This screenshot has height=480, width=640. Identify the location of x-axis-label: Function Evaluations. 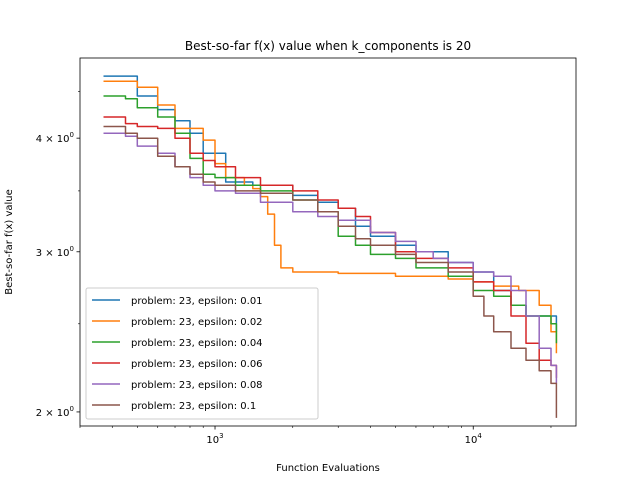
(328, 468).